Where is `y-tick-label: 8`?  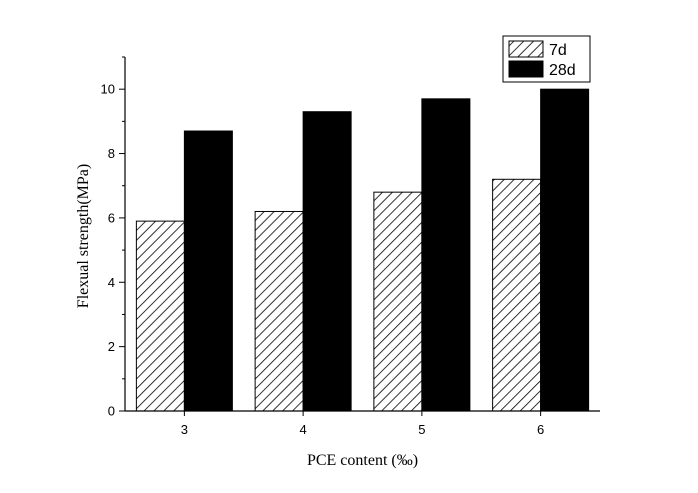
y-tick-label: 8 is located at coordinates (111, 153).